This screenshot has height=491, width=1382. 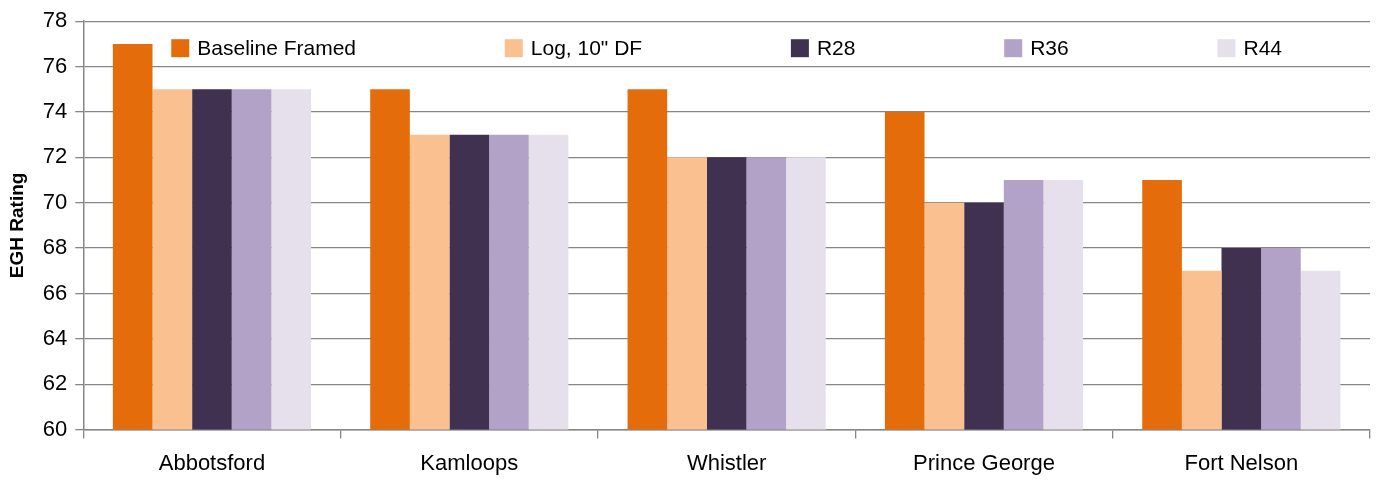 I want to click on y-tick-label: 66, so click(x=55, y=292).